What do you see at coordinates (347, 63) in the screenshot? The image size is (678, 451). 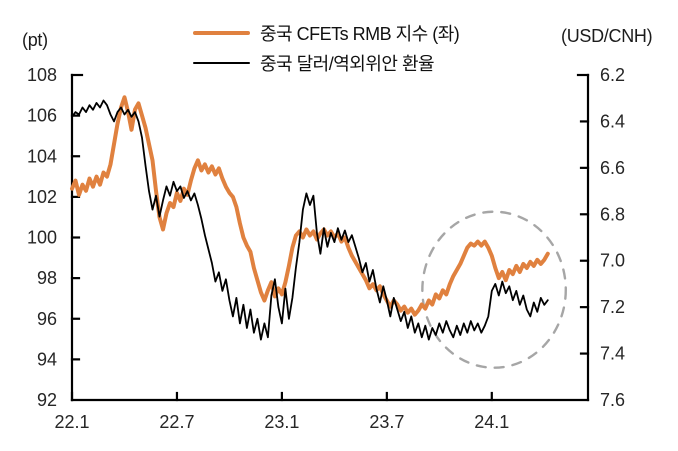 I see `legend-label-usdcnh: 중국 달러/역외위안 환율` at bounding box center [347, 63].